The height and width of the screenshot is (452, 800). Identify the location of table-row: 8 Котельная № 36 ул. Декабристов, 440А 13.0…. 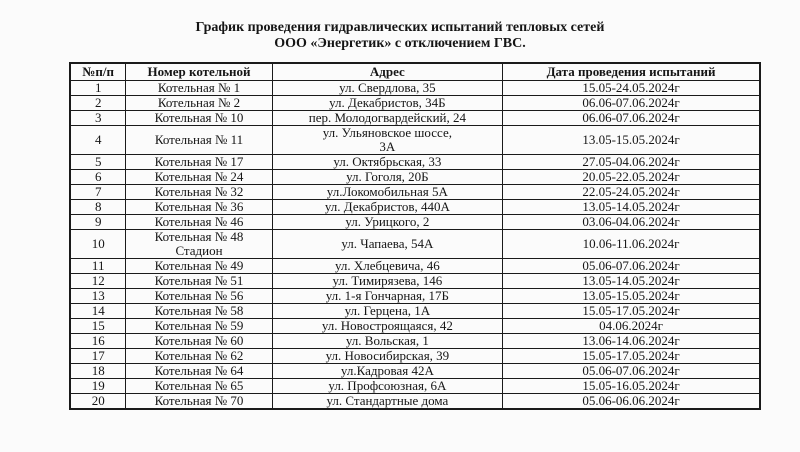
(415, 207).